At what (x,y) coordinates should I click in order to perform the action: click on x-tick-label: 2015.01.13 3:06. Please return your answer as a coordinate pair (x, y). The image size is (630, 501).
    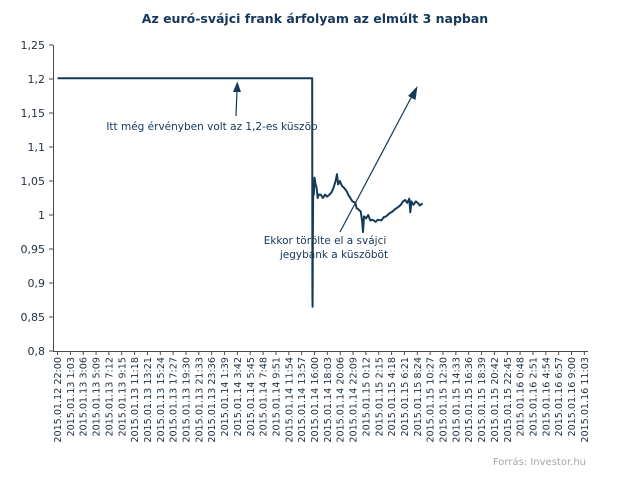
    Looking at the image, I should click on (84, 397).